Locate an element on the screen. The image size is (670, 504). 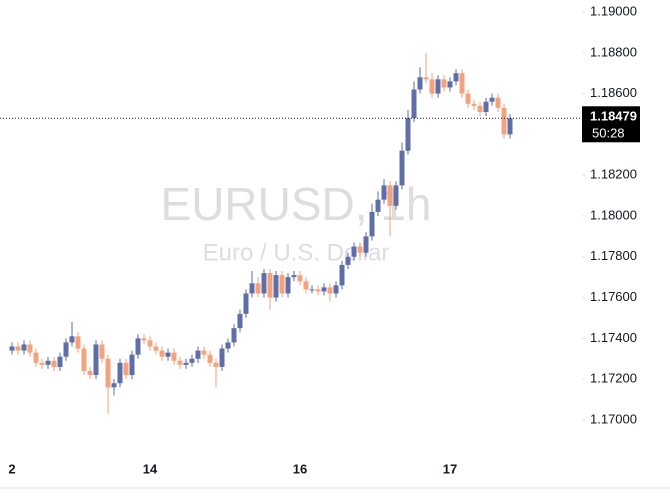
x-tick-label: 2 is located at coordinates (11, 468).